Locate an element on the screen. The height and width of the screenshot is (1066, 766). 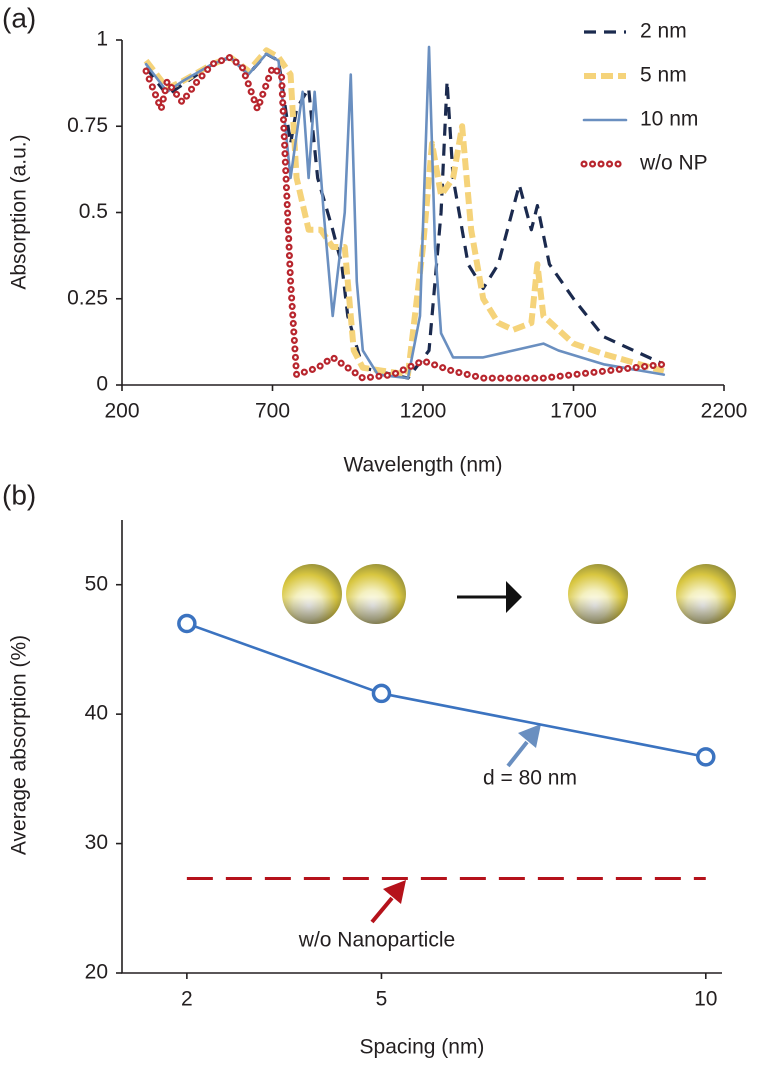
y-tick-label: 0.5 is located at coordinates (93, 211).